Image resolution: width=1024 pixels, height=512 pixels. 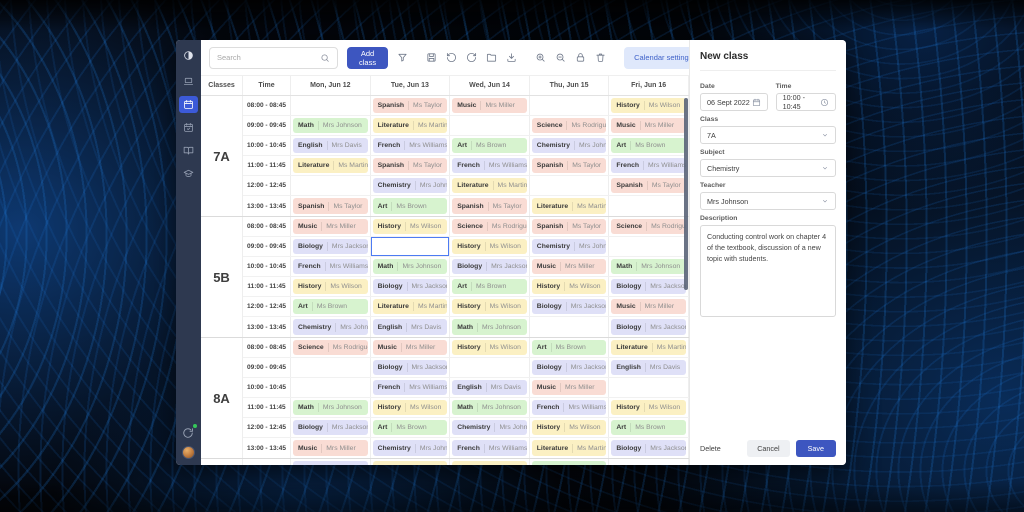 What do you see at coordinates (451, 57) in the screenshot?
I see `undo-button` at bounding box center [451, 57].